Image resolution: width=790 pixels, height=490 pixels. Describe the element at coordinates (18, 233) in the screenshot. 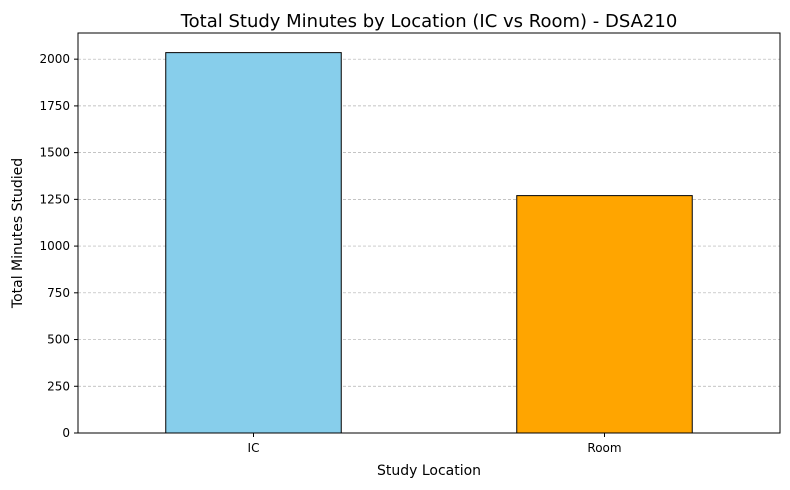

I see `y-axis-label: Total Minutes Studied` at that location.